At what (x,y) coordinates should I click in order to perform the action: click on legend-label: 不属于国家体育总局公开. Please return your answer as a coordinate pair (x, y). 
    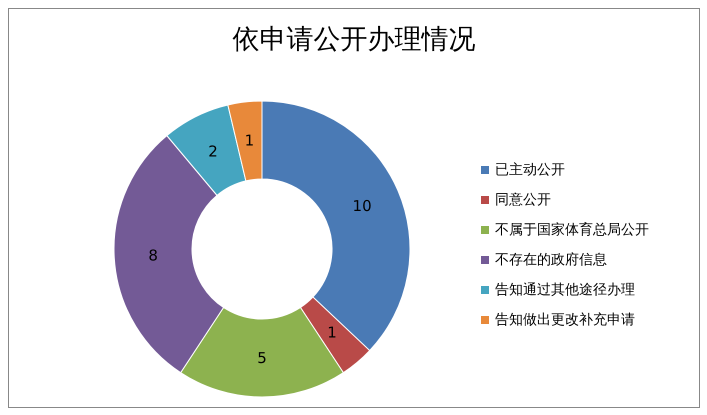
    Looking at the image, I should click on (572, 230).